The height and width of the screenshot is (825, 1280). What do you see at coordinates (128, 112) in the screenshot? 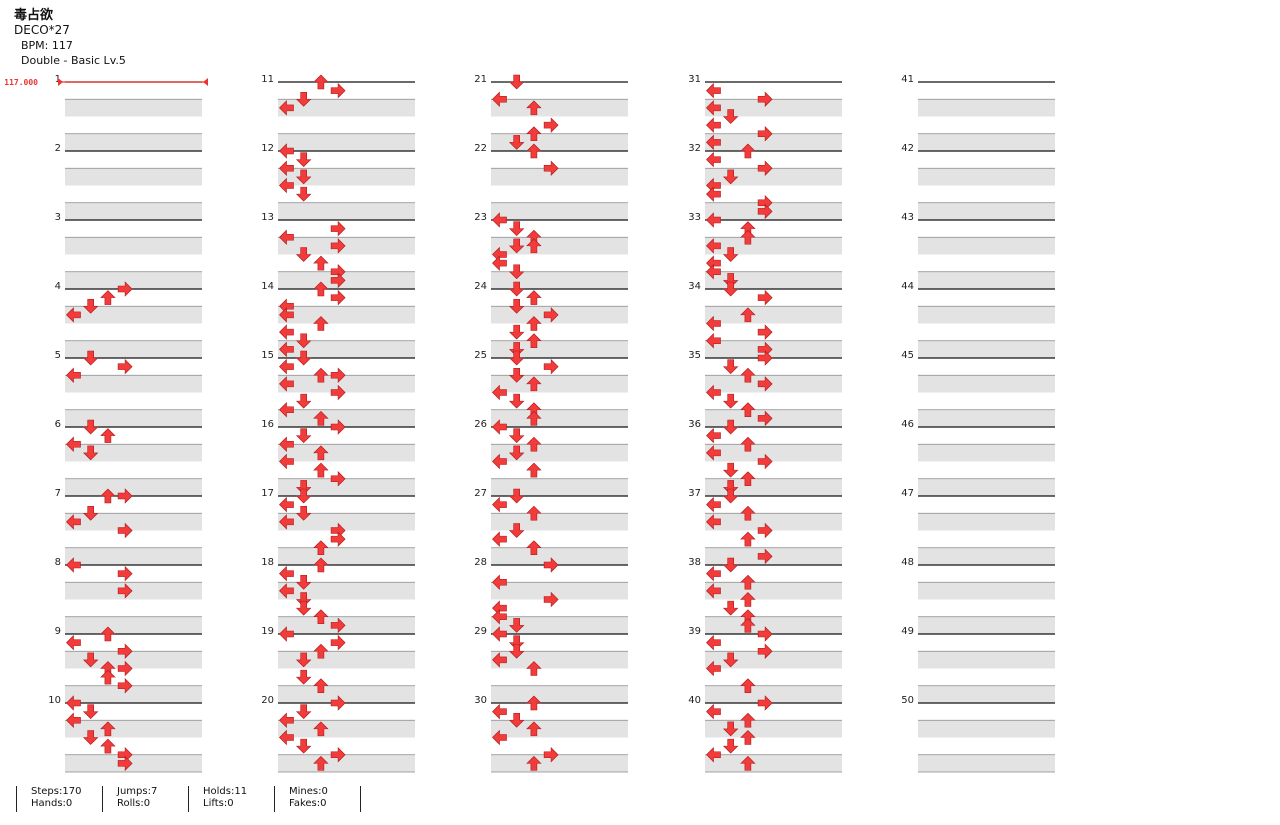
I see `measure-1: 1` at bounding box center [128, 112].